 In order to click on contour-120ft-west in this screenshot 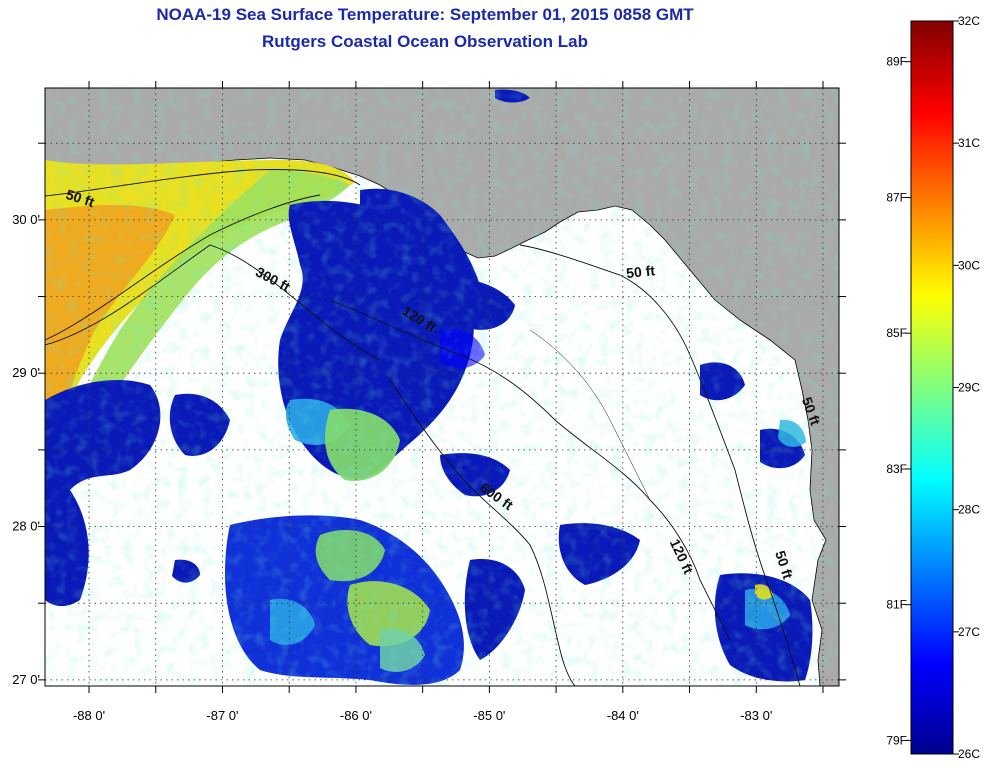, I will do `click(183, 267)`.